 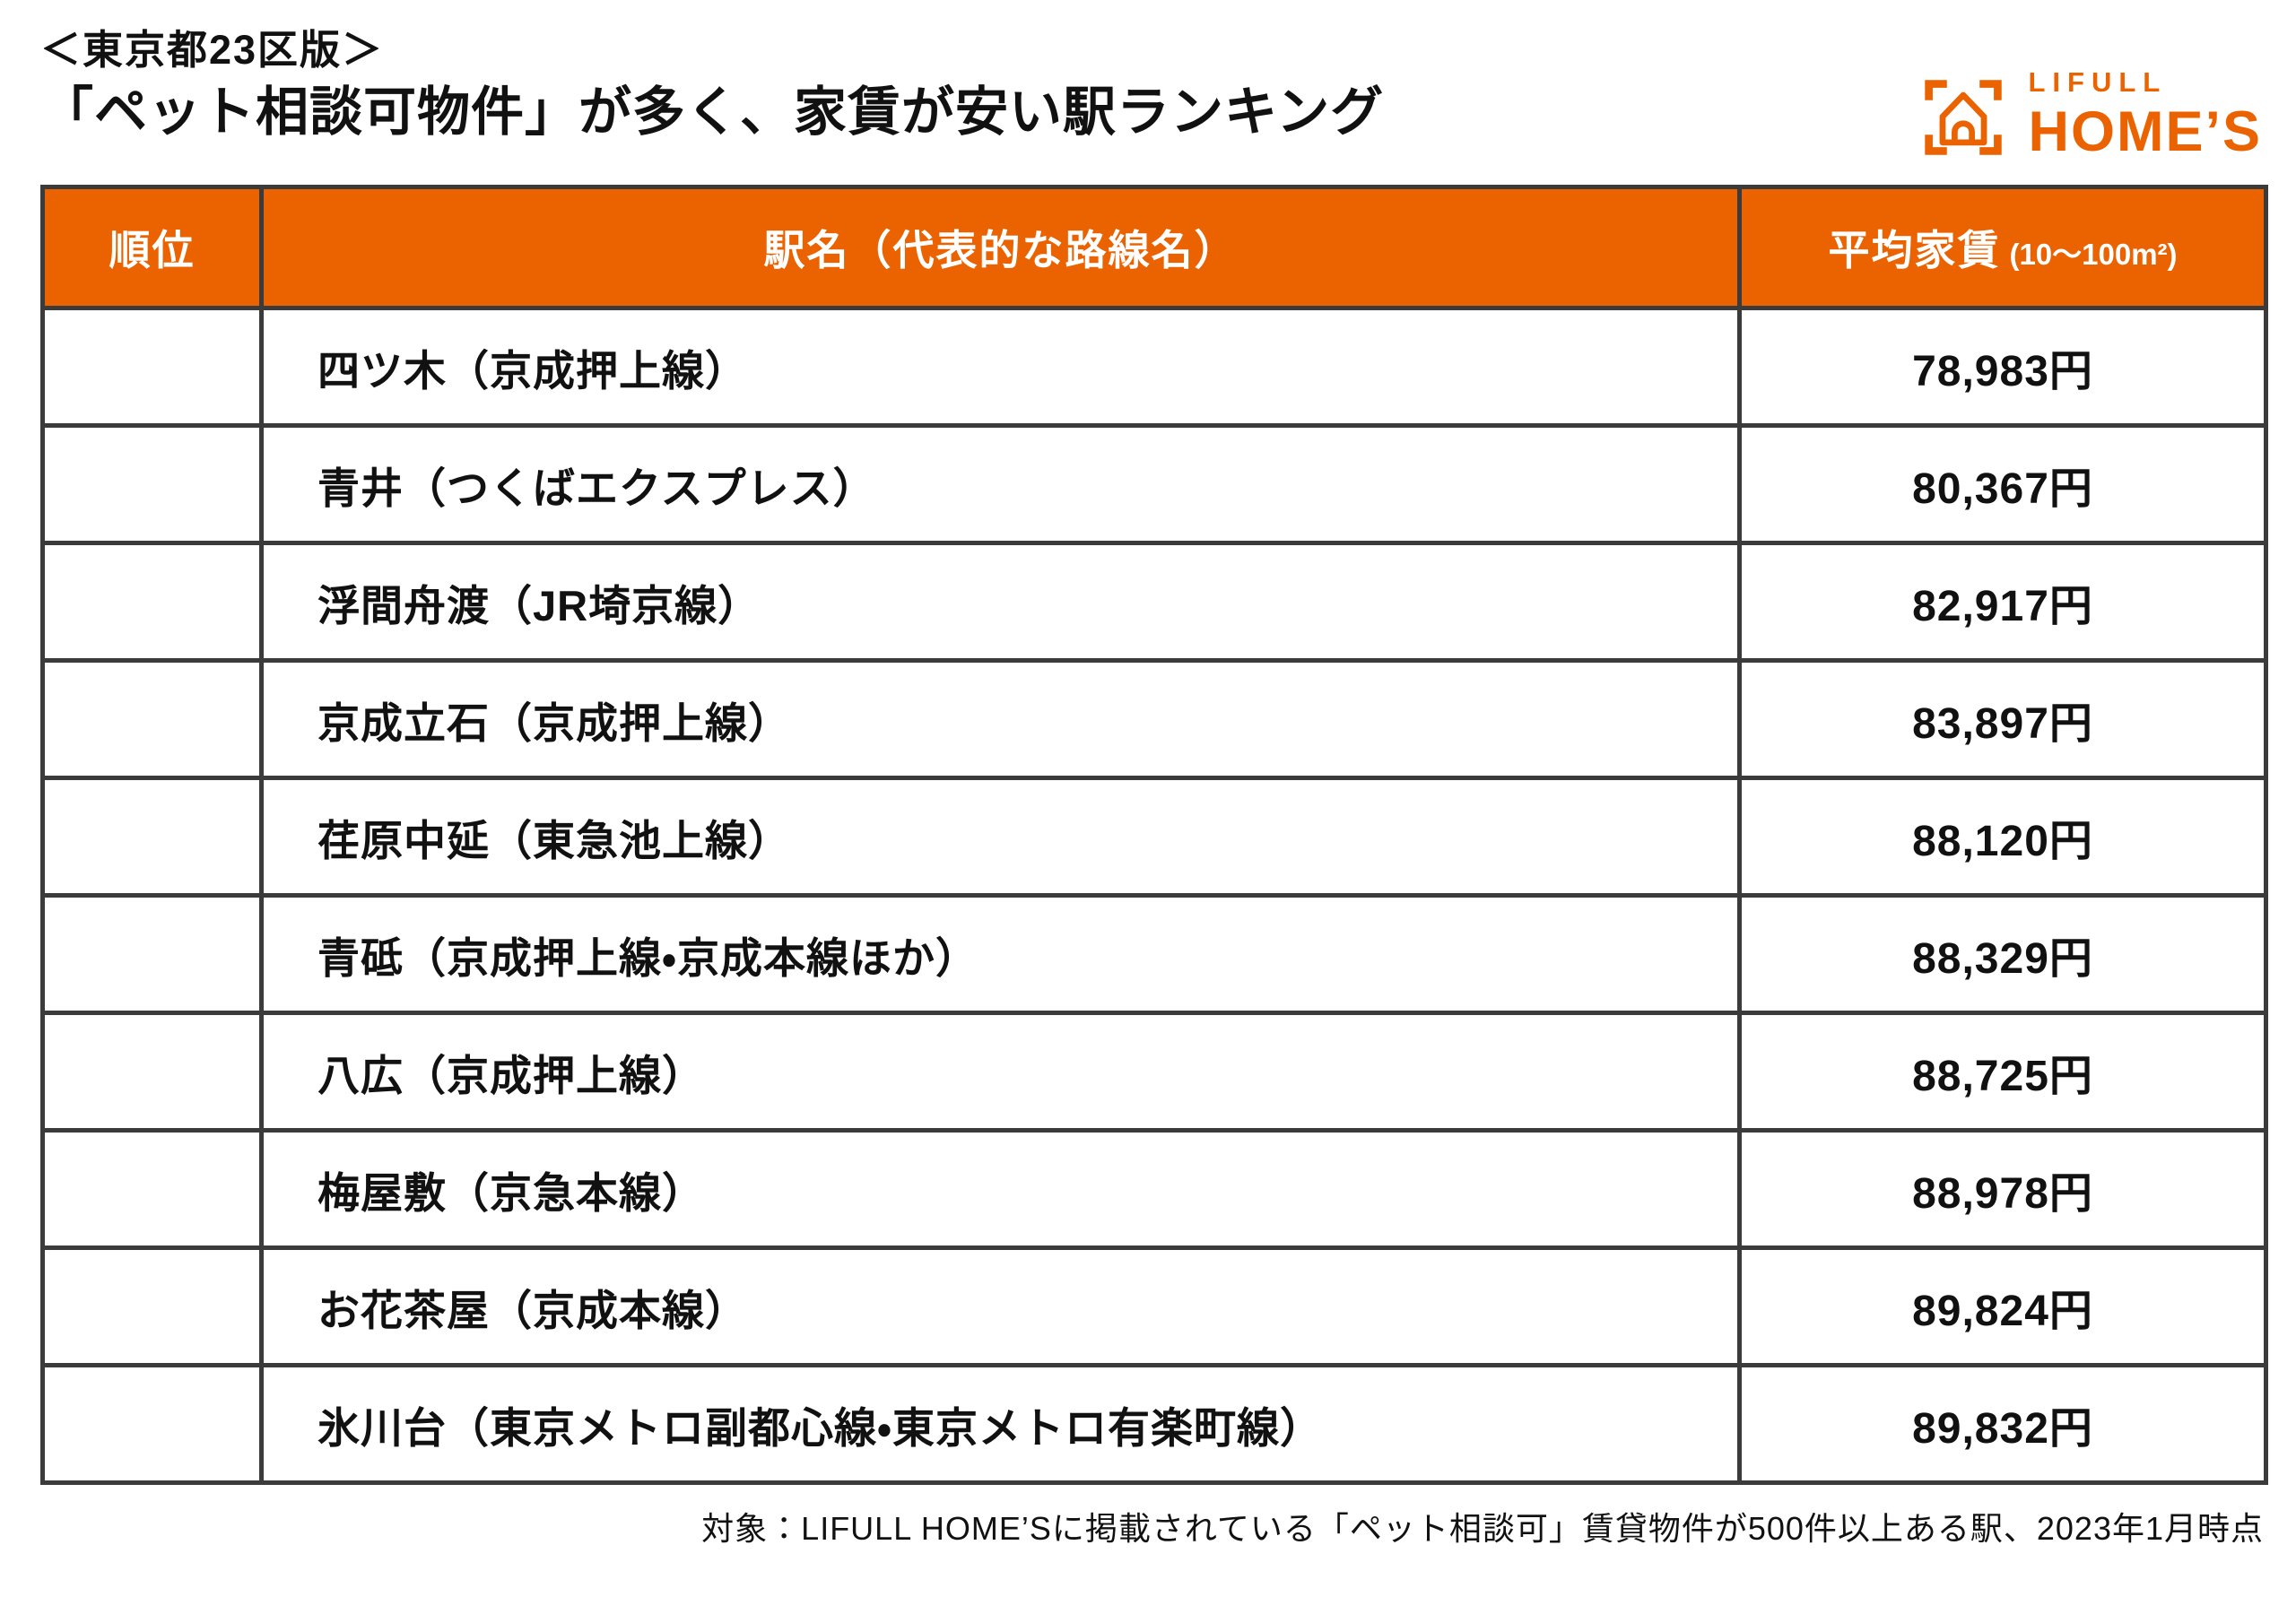 I want to click on station-cell: 四ツ木（京成押上線）, so click(x=1000, y=367).